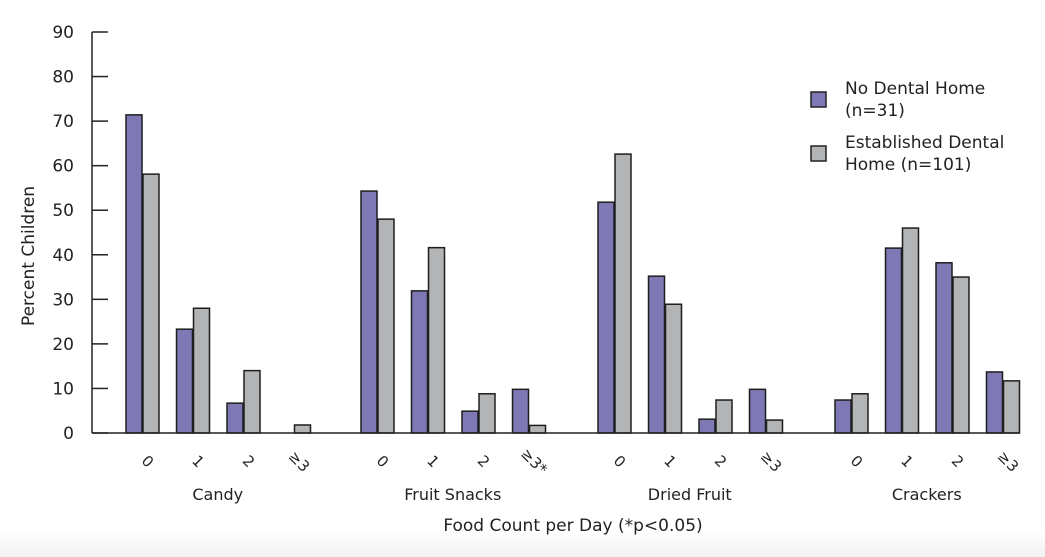  Describe the element at coordinates (63, 345) in the screenshot. I see `y-tick-label: 20` at that location.